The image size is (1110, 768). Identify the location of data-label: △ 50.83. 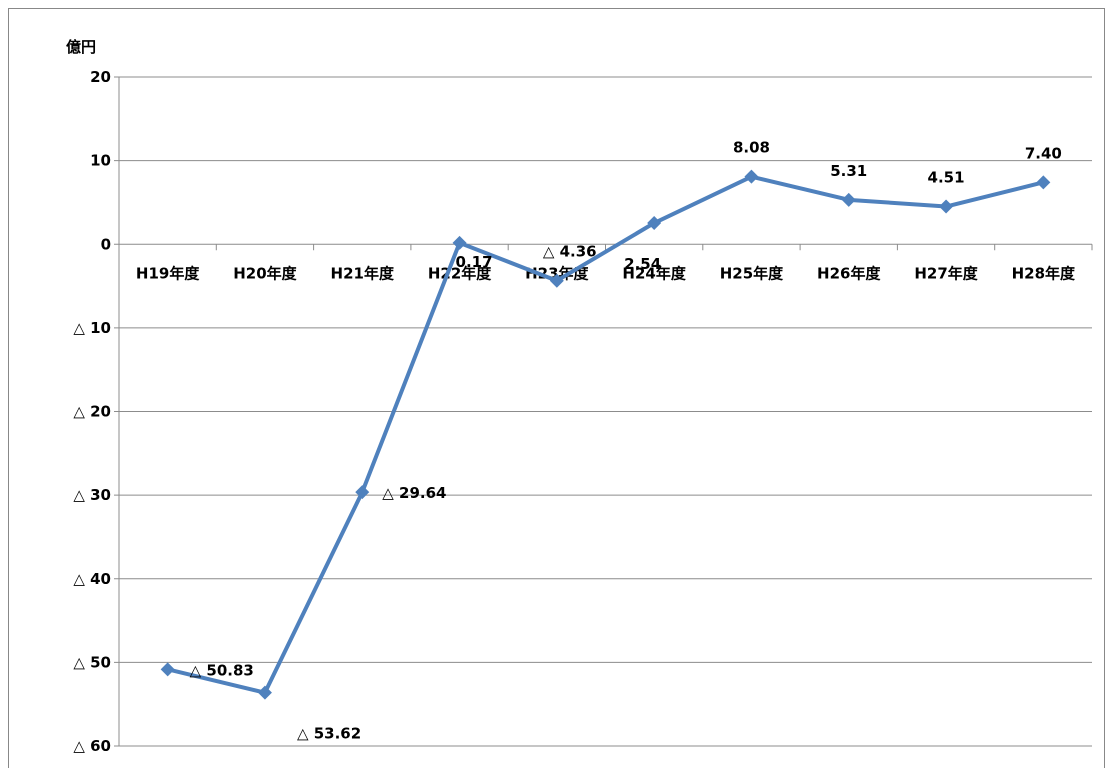
(222, 670).